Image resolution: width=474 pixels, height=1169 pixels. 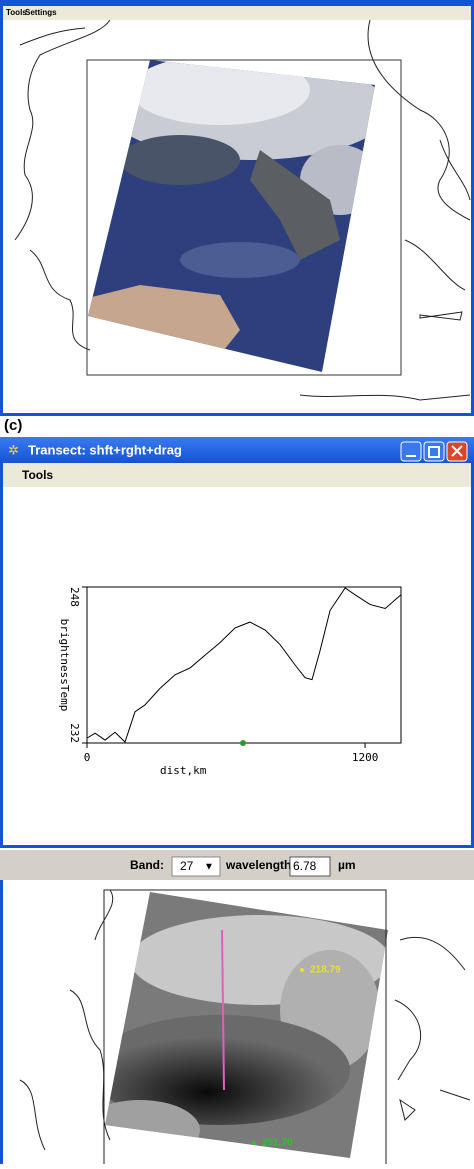 What do you see at coordinates (187, 866) in the screenshot?
I see `band-value: 27` at bounding box center [187, 866].